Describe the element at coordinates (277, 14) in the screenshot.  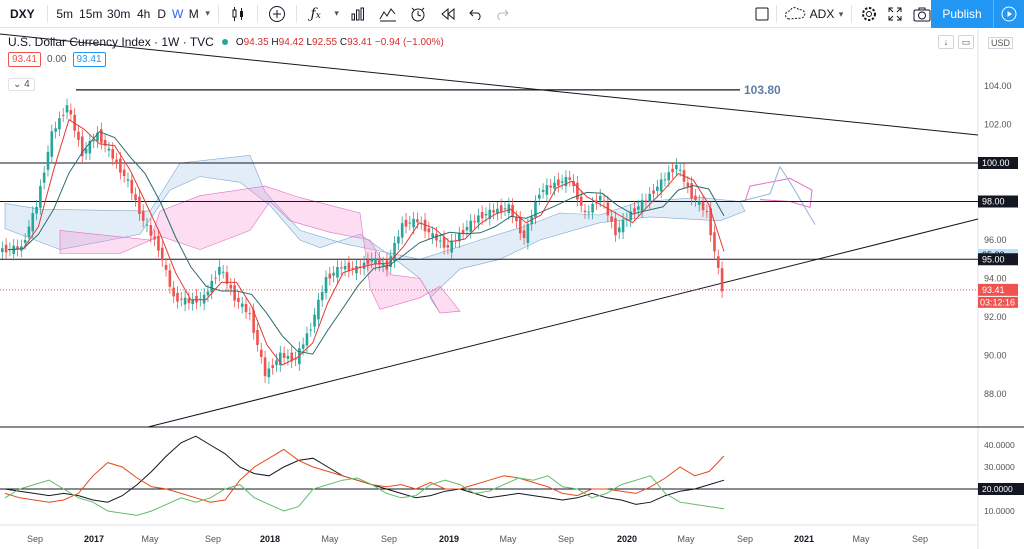
I see `compare-add-icon` at that location.